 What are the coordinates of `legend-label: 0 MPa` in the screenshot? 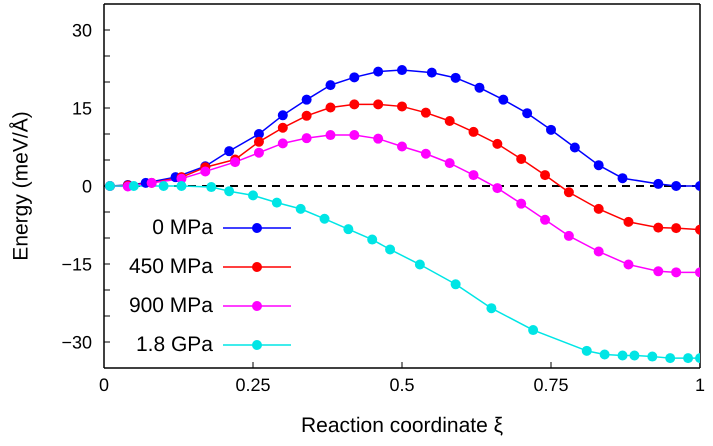 It's located at (182, 228).